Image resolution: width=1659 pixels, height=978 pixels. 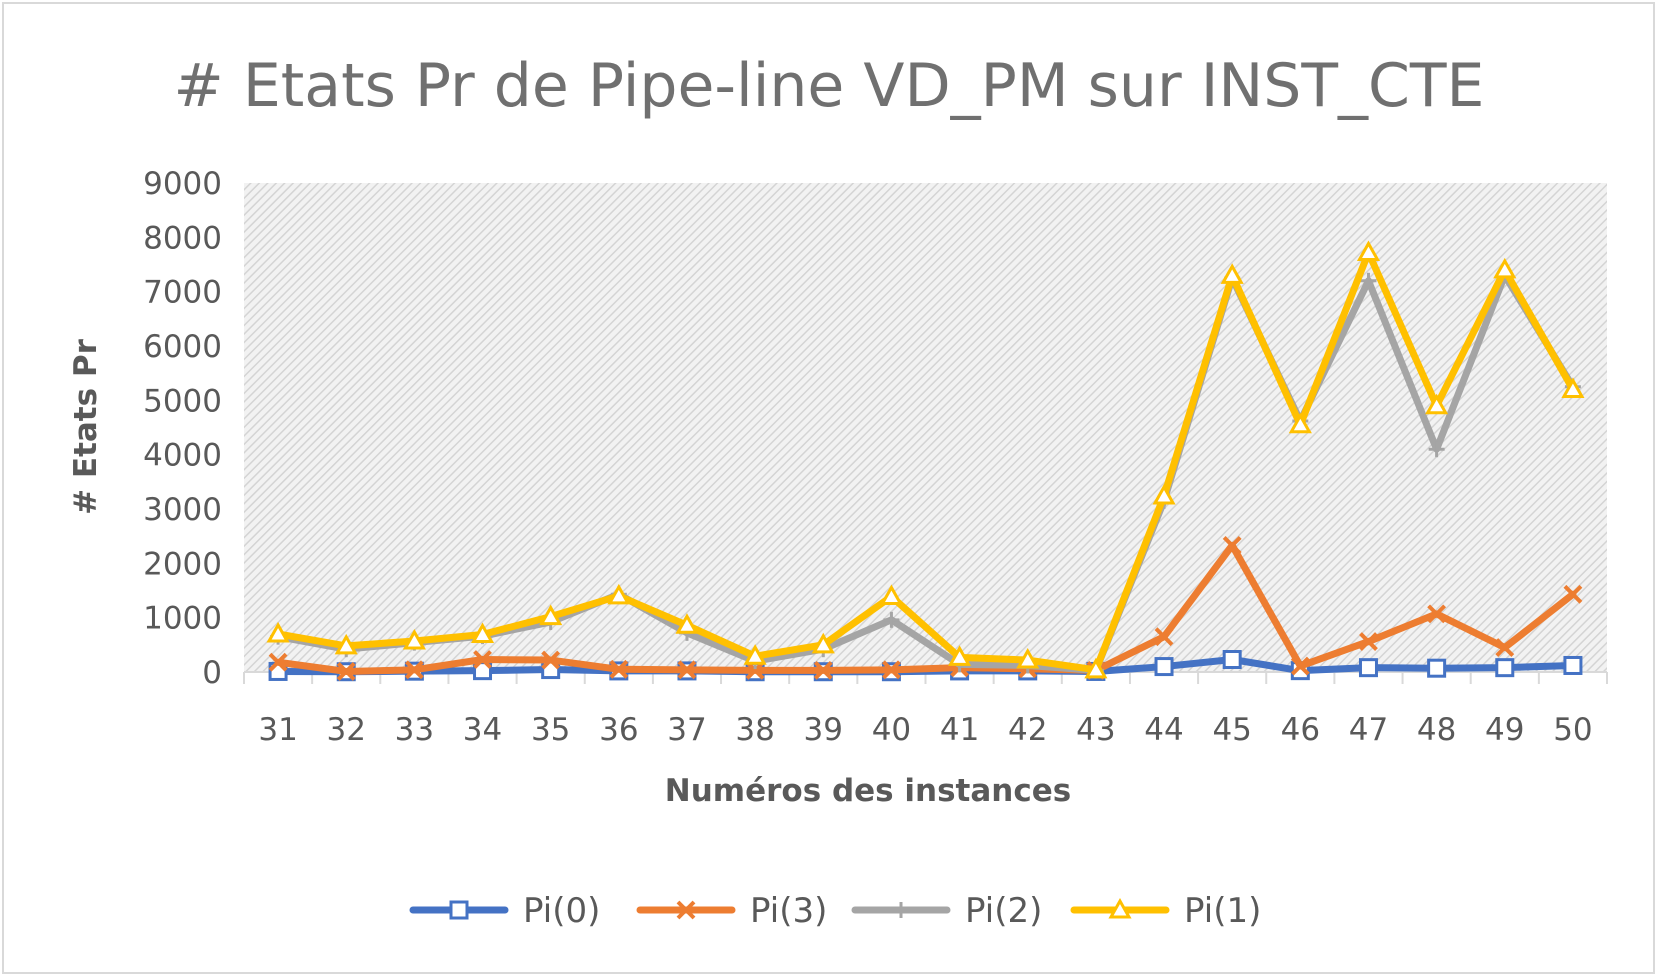 I want to click on y-tick-label: 2000, so click(x=182, y=564).